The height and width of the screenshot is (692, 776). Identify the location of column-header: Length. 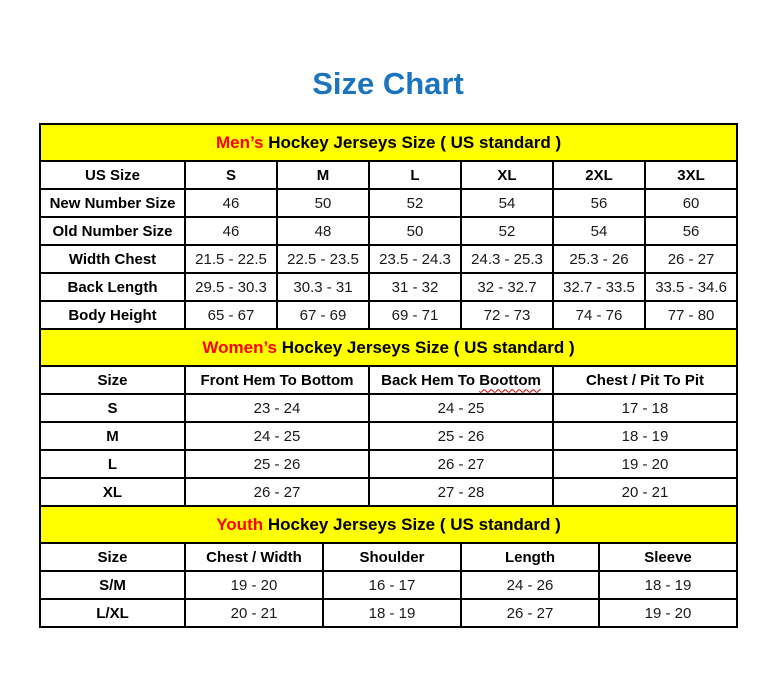
(530, 557).